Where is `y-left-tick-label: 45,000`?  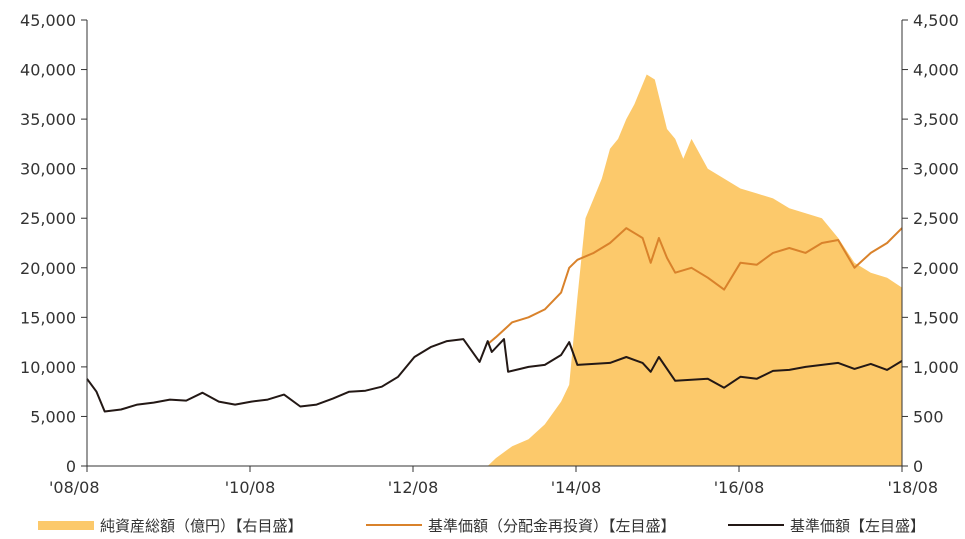
y-left-tick-label: 45,000 is located at coordinates (48, 20).